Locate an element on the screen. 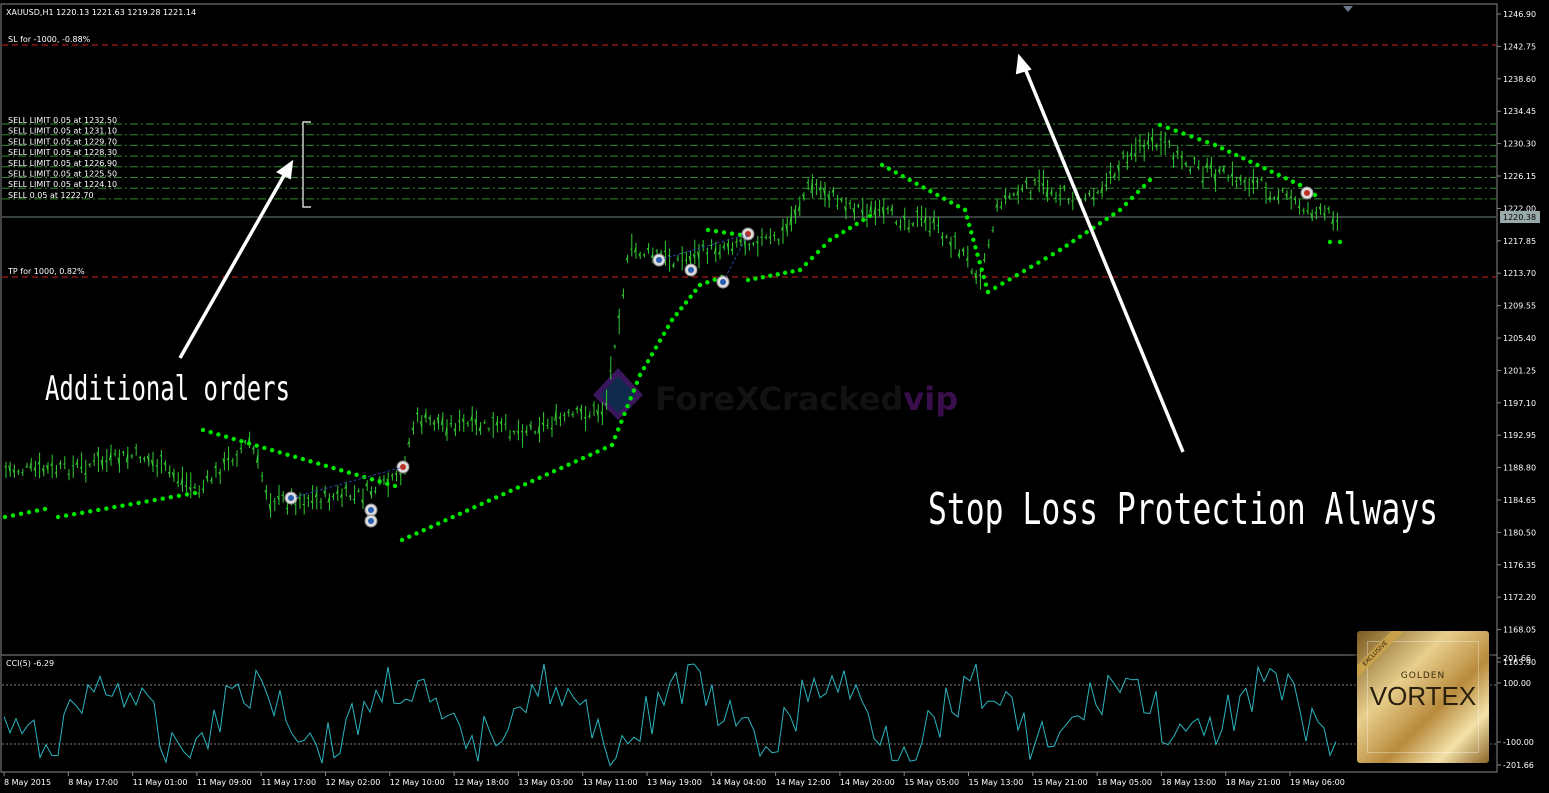 This screenshot has width=1549, height=793. time-tick: 14 May 04:00 is located at coordinates (738, 782).